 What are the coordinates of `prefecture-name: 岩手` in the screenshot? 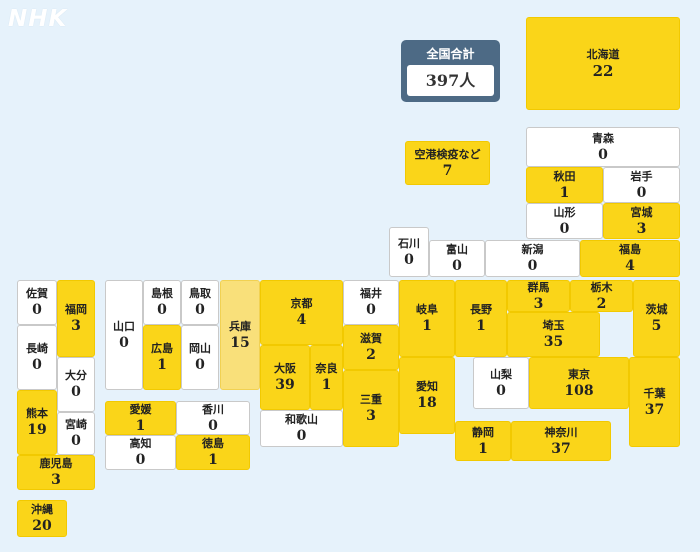 It's located at (641, 176).